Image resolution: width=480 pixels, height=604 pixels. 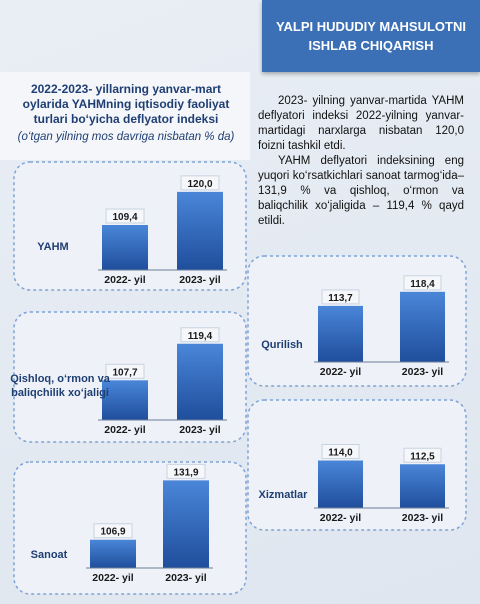 I want to click on value-label: 113,7, so click(x=340, y=298).